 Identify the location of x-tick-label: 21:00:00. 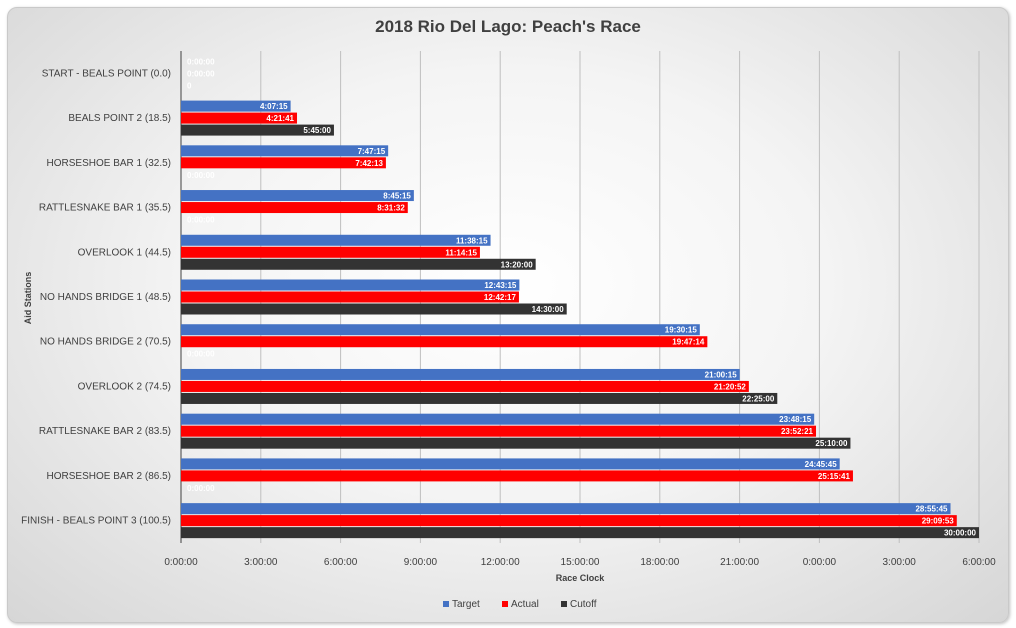
(739, 562).